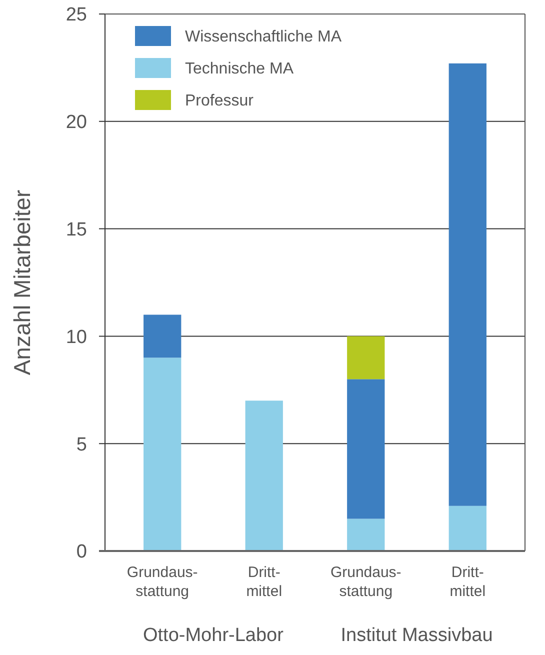 Image resolution: width=545 pixels, height=655 pixels. Describe the element at coordinates (76, 123) in the screenshot. I see `y-tick-label: 20` at that location.